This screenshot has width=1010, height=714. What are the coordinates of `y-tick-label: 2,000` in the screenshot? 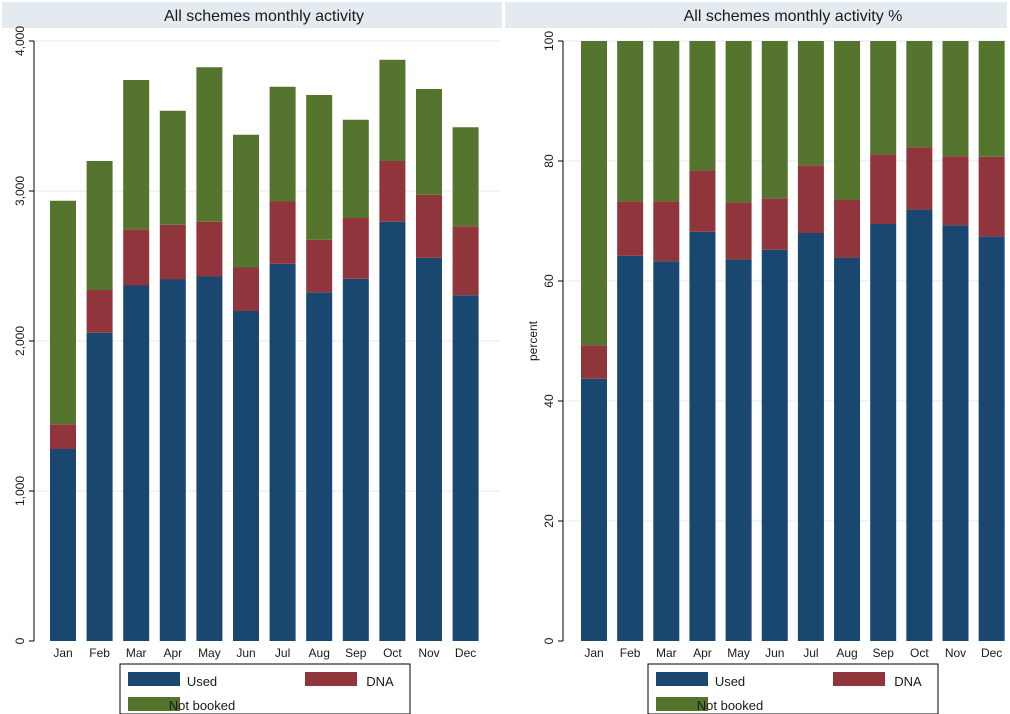 It's located at (20, 341).